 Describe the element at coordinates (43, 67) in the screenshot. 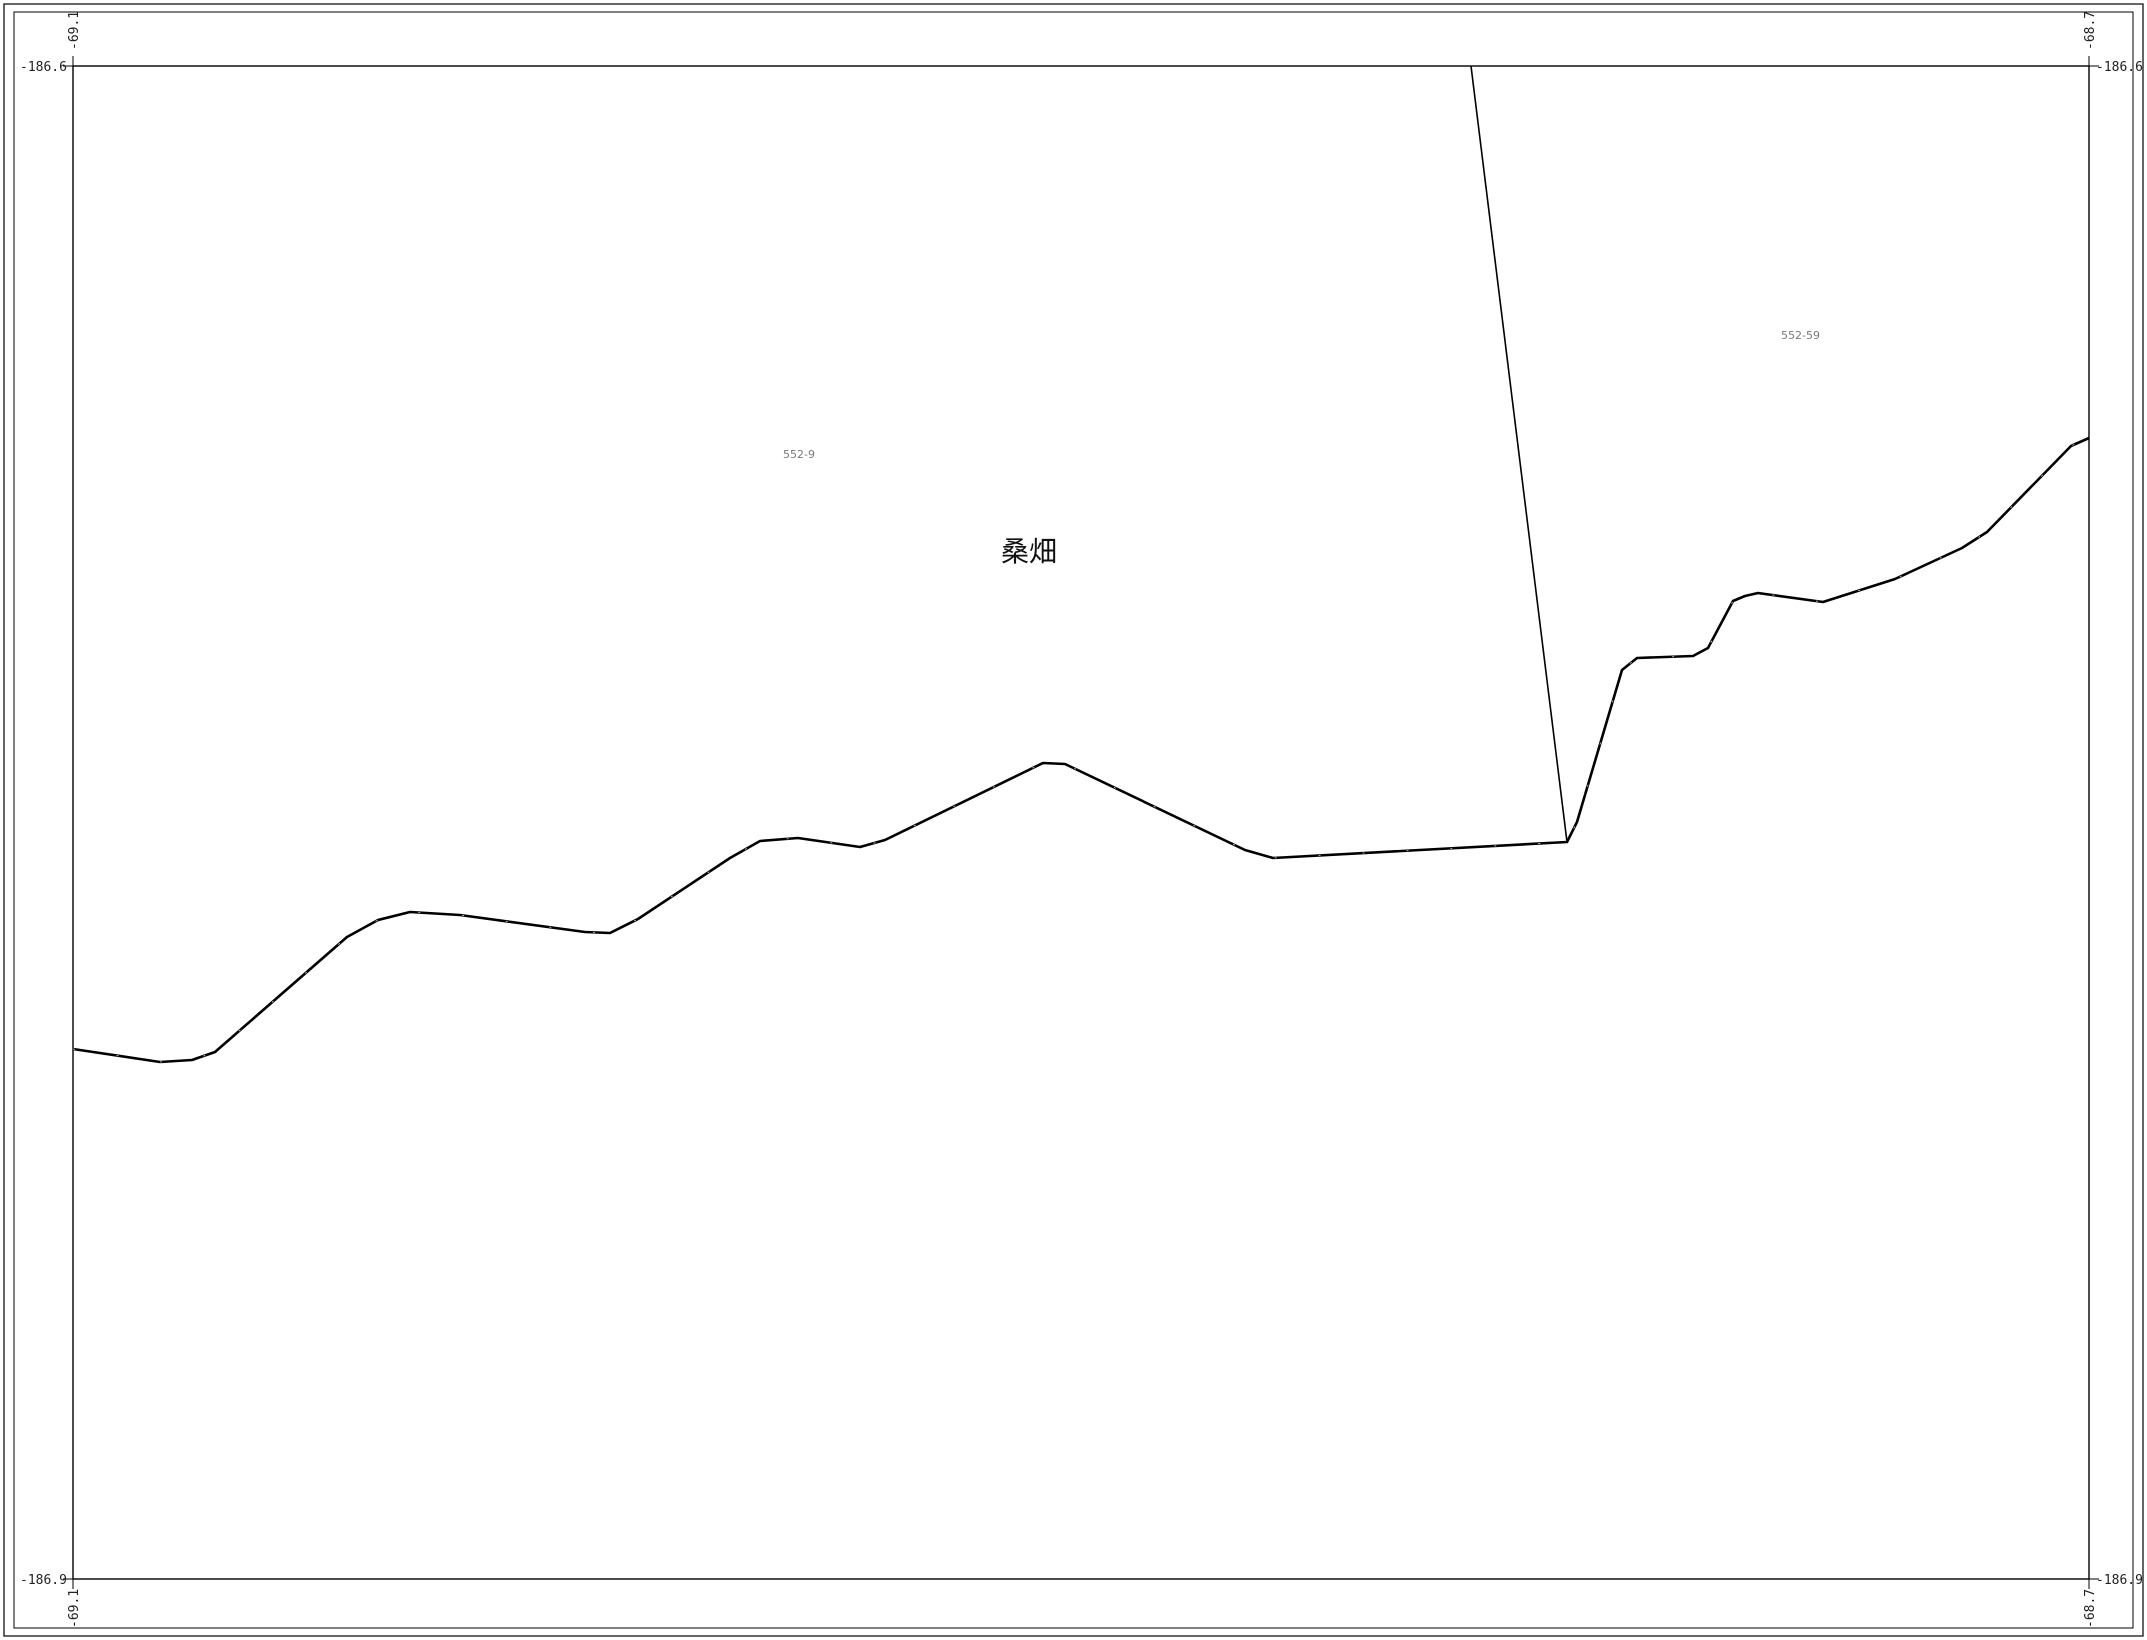

I see `coord-top-left-y: -186.6` at that location.